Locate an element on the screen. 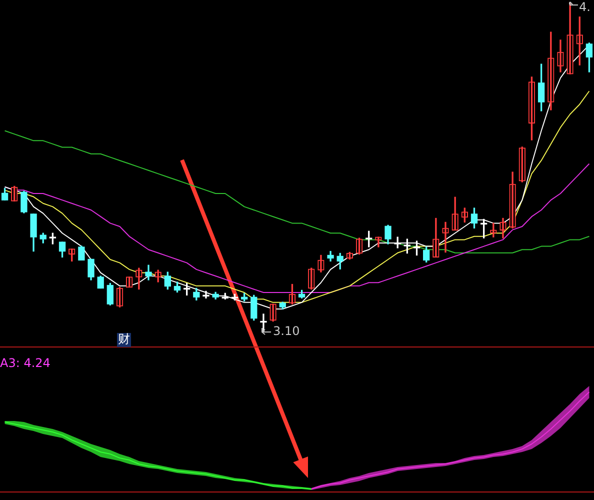 The width and height of the screenshot is (594, 500). annotation: 3.10 is located at coordinates (286, 331).